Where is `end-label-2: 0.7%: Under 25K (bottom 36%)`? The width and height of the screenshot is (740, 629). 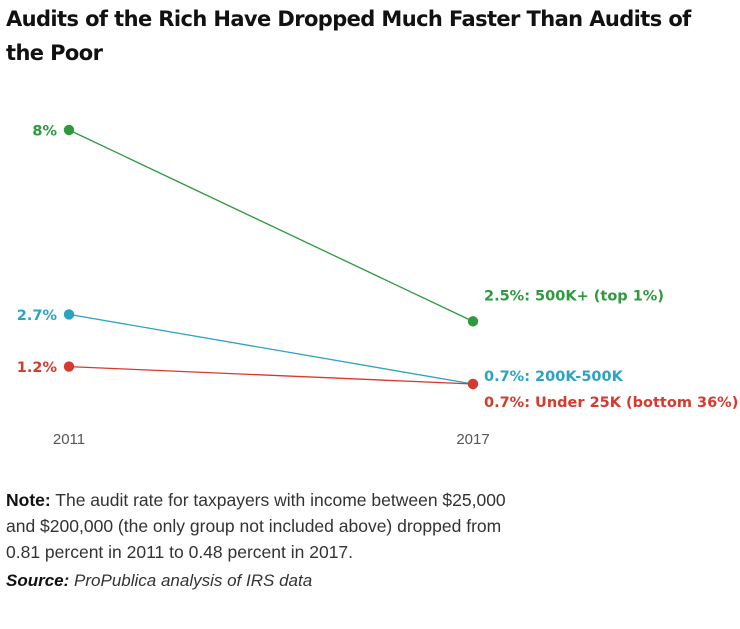 end-label-2: 0.7%: Under 25K (bottom 36%) is located at coordinates (611, 403).